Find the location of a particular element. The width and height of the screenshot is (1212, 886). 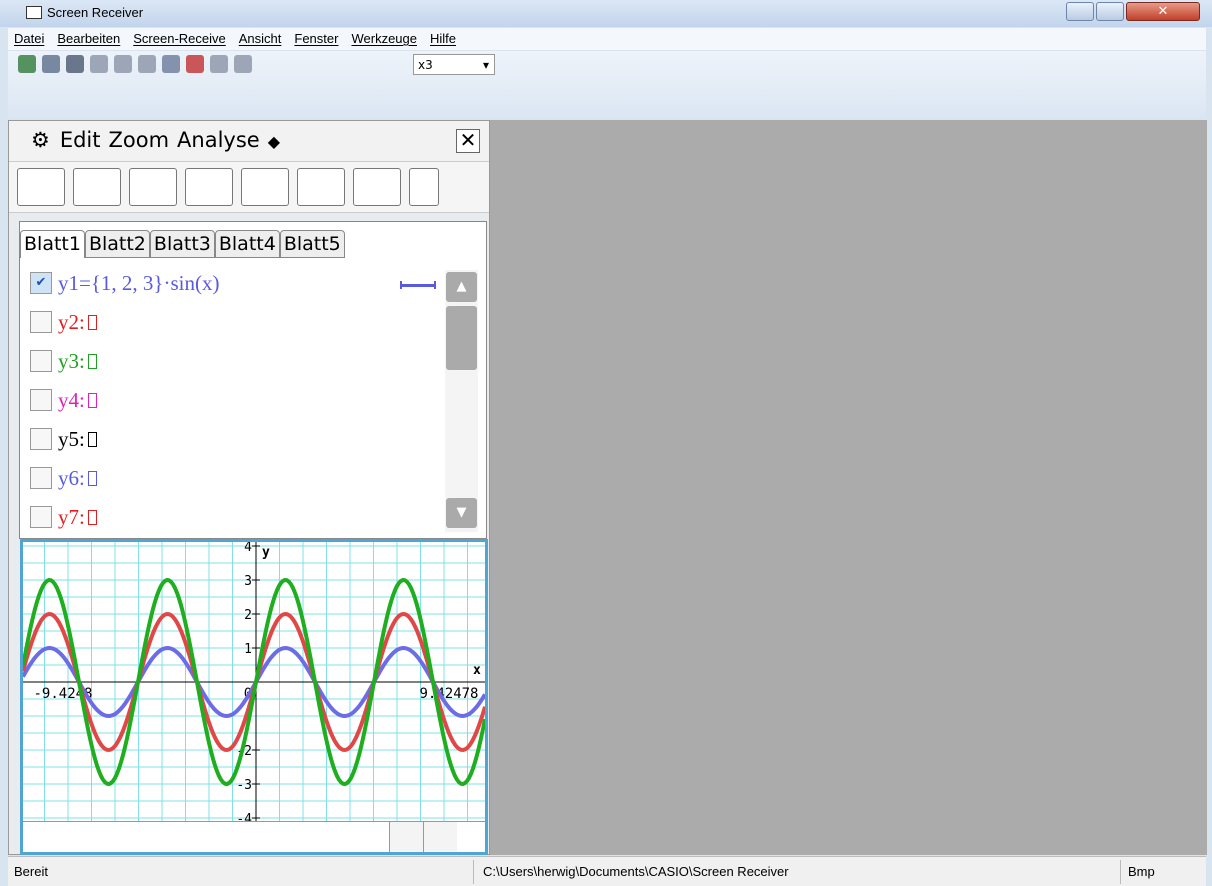

scroll-thumb is located at coordinates (461, 338).